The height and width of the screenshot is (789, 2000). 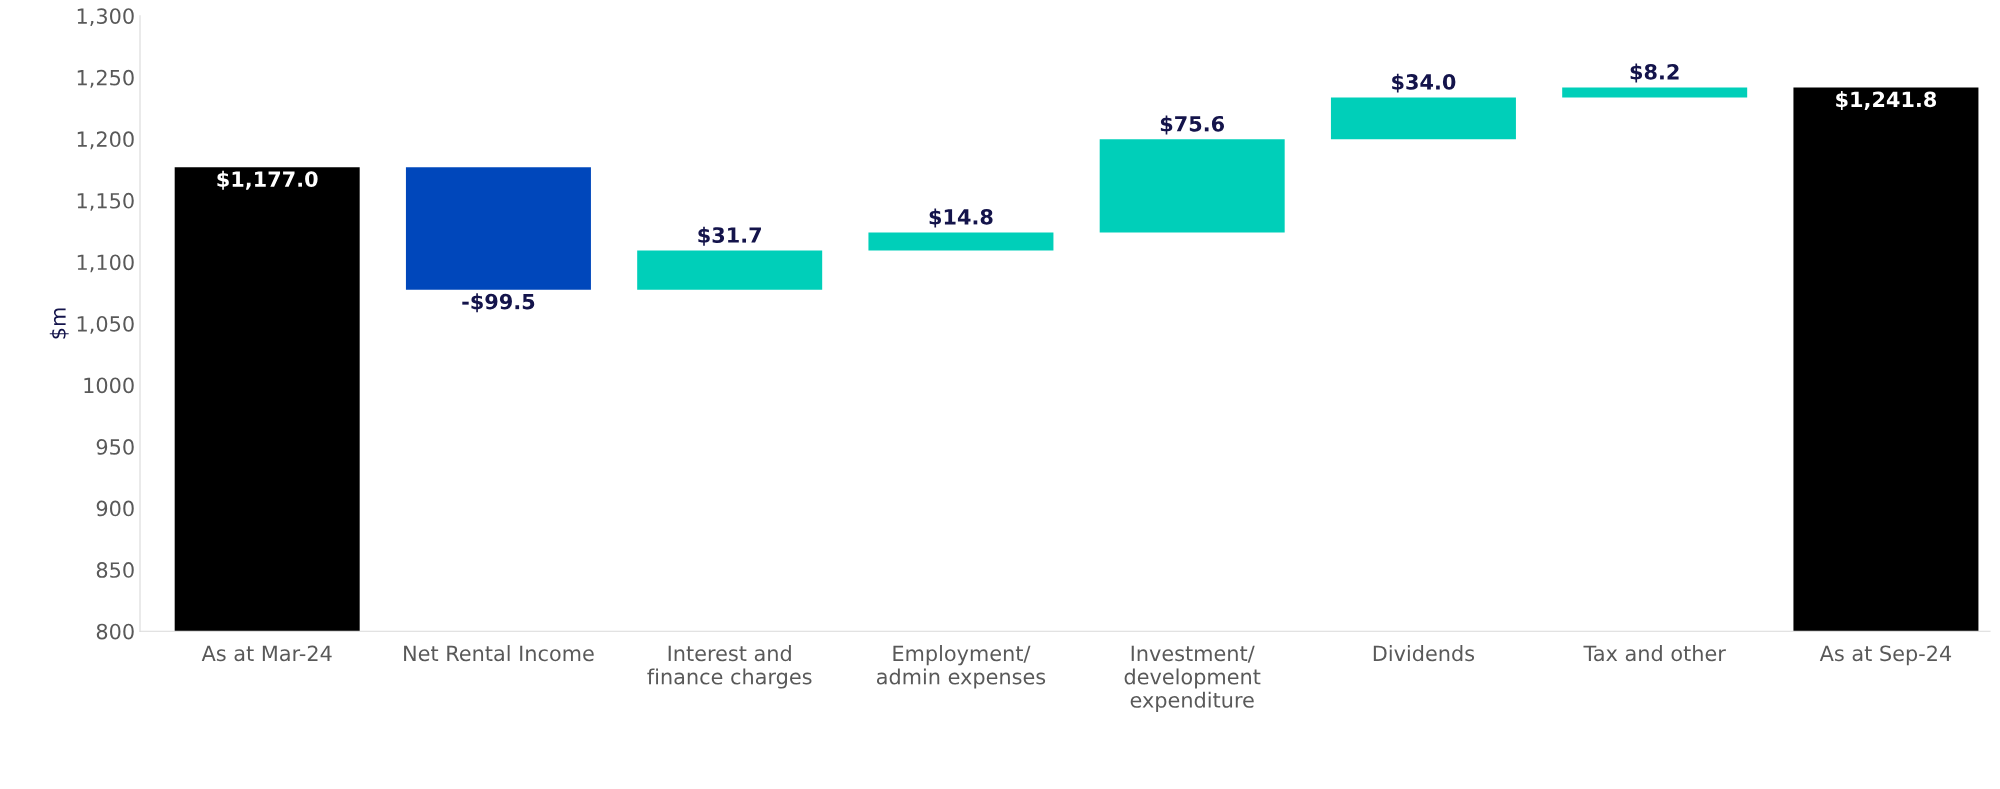 What do you see at coordinates (729, 667) in the screenshot?
I see `x-tick-label: Interest and finance charges` at bounding box center [729, 667].